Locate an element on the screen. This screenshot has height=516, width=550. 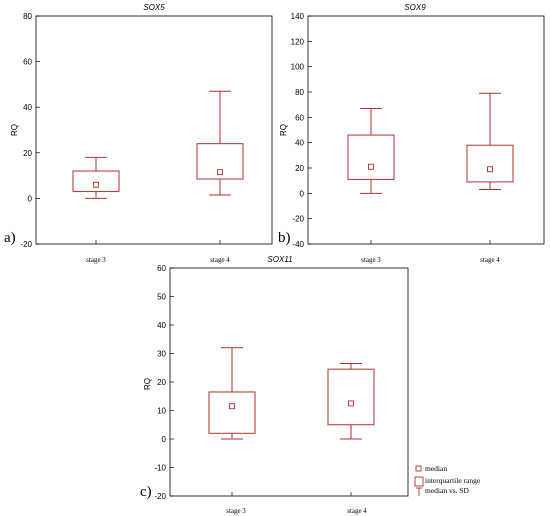
whisker-icon is located at coordinates (419, 491).